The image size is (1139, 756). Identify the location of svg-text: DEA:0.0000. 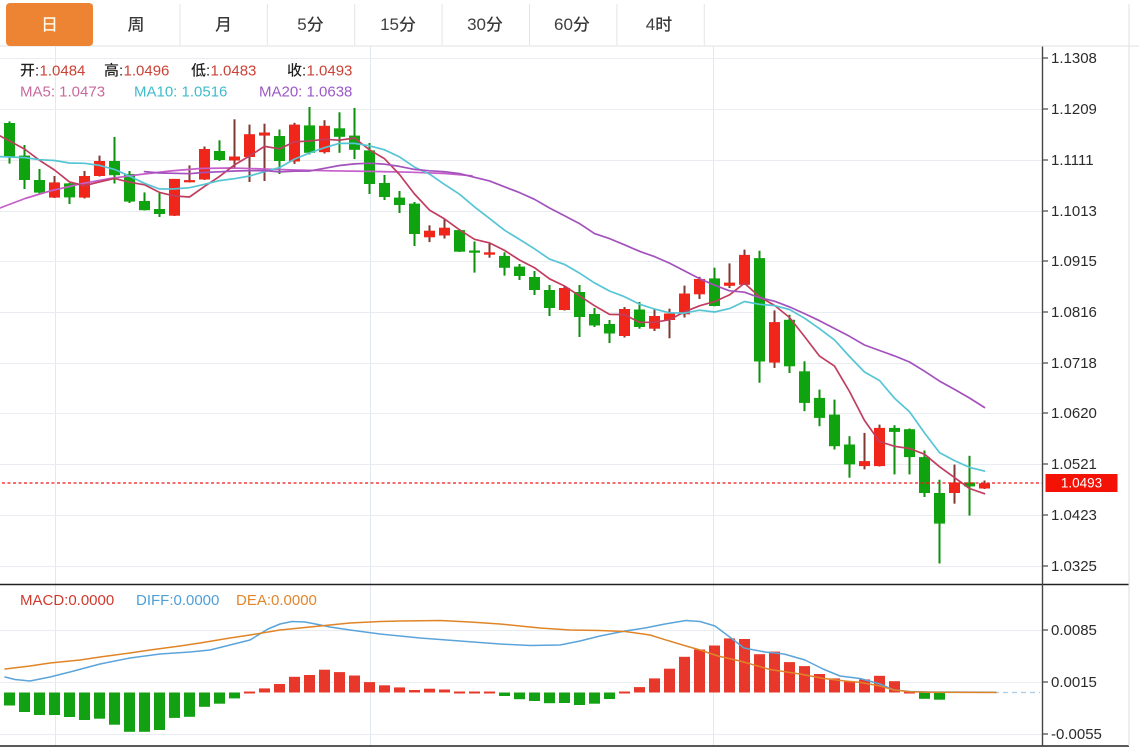
(276, 600).